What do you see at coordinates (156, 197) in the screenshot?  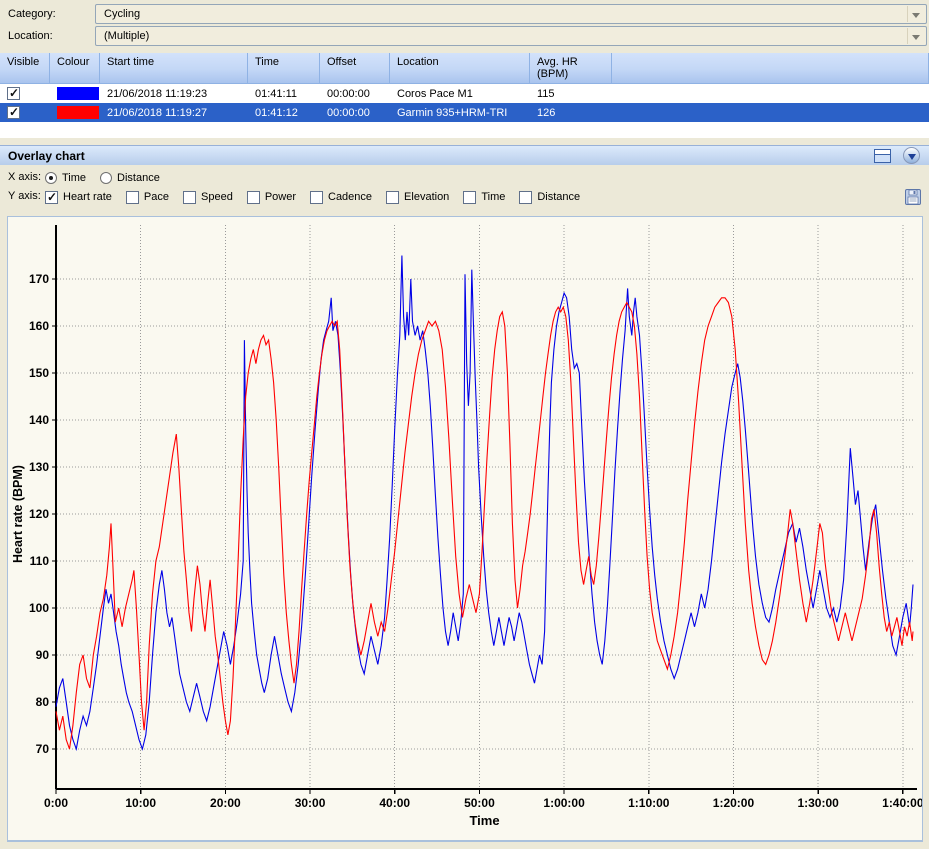 I see `option-label: Pace` at bounding box center [156, 197].